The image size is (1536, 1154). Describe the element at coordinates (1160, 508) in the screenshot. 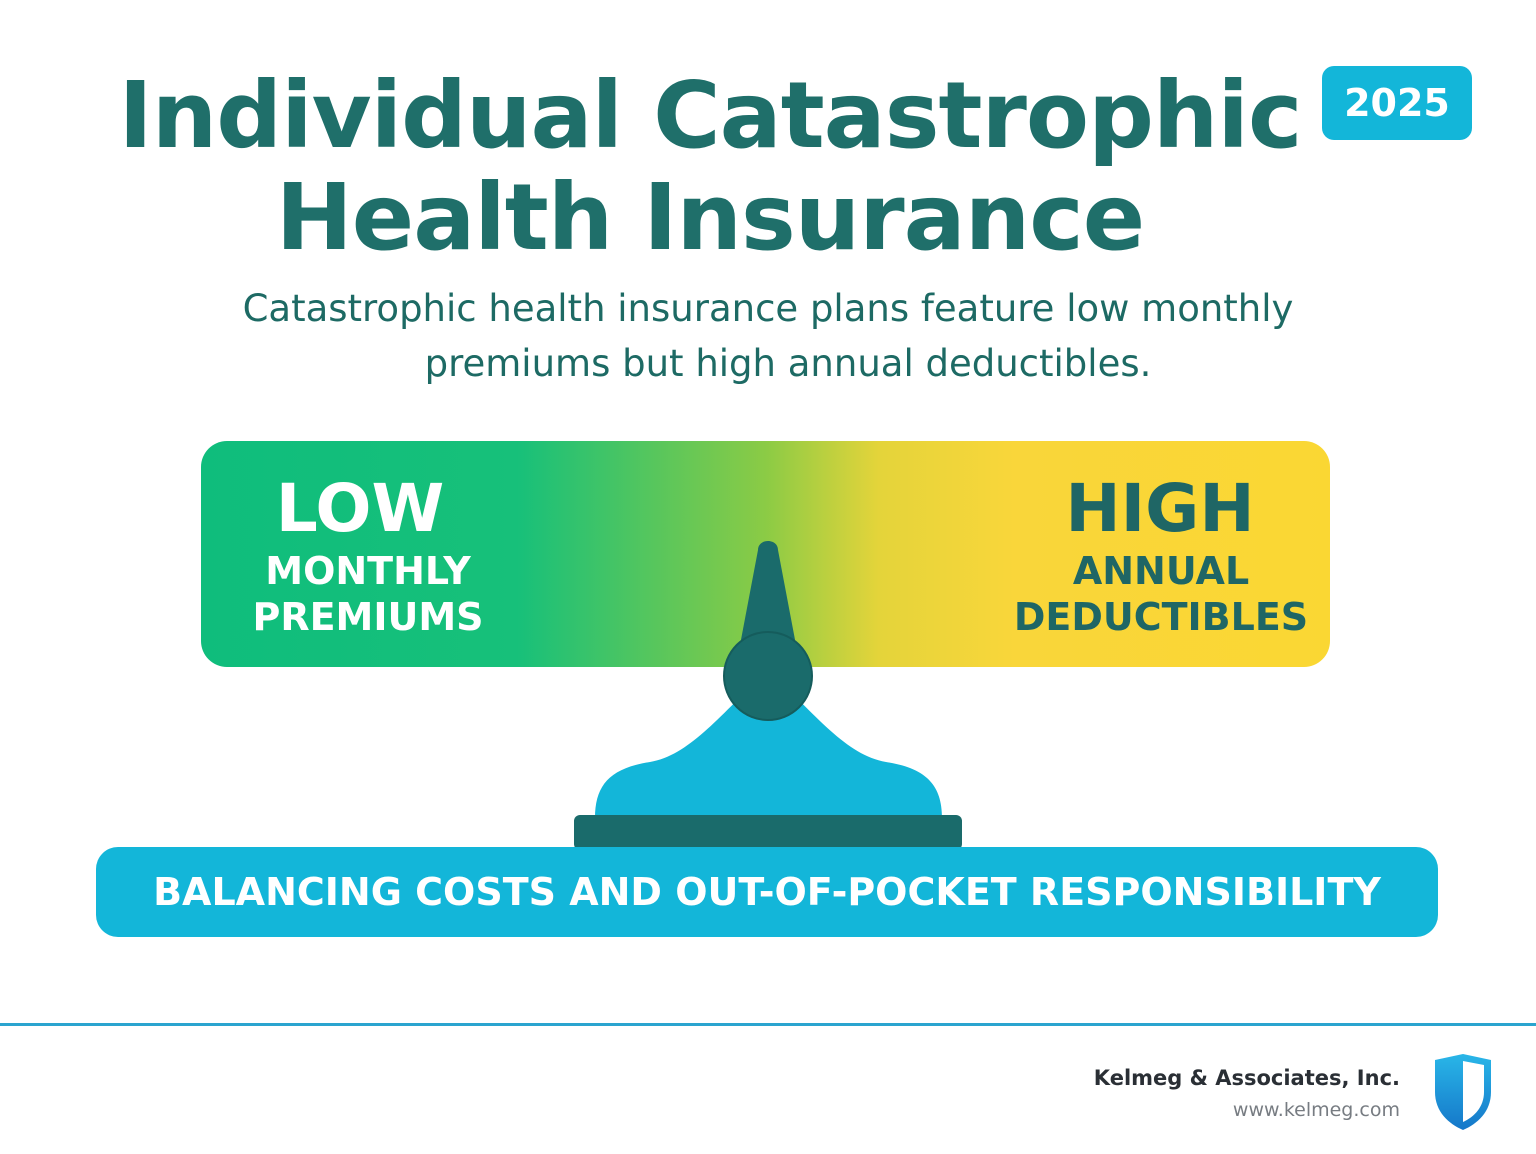

I see `high-heading: HIGH` at that location.